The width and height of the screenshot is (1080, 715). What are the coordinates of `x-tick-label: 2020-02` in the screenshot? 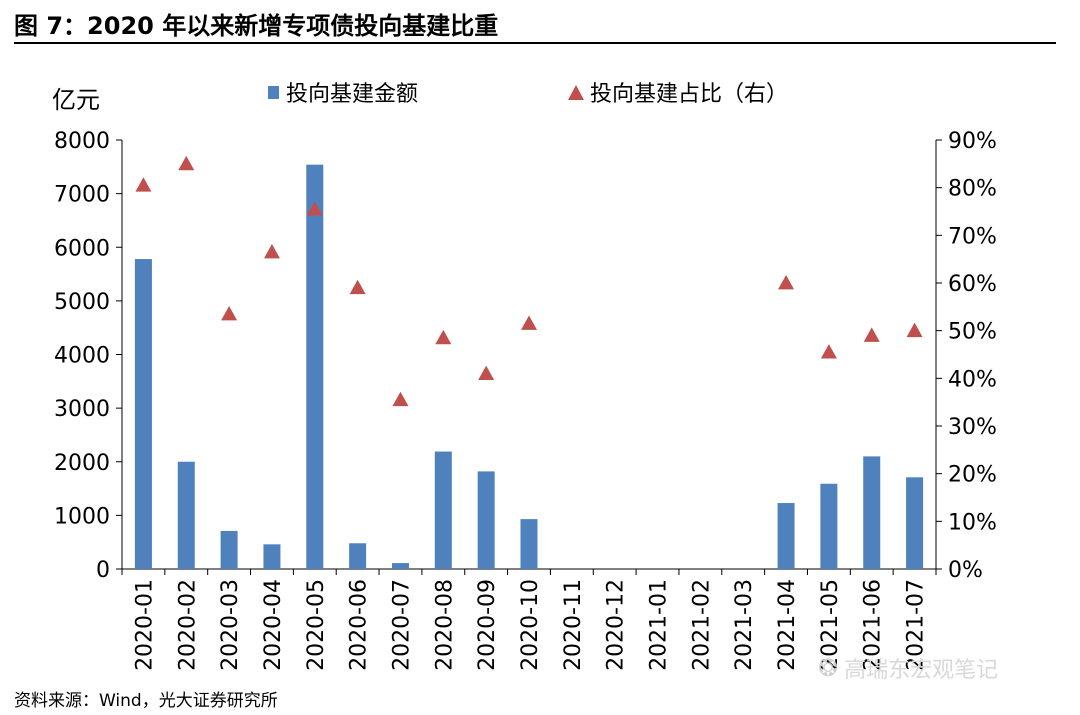 It's located at (187, 625).